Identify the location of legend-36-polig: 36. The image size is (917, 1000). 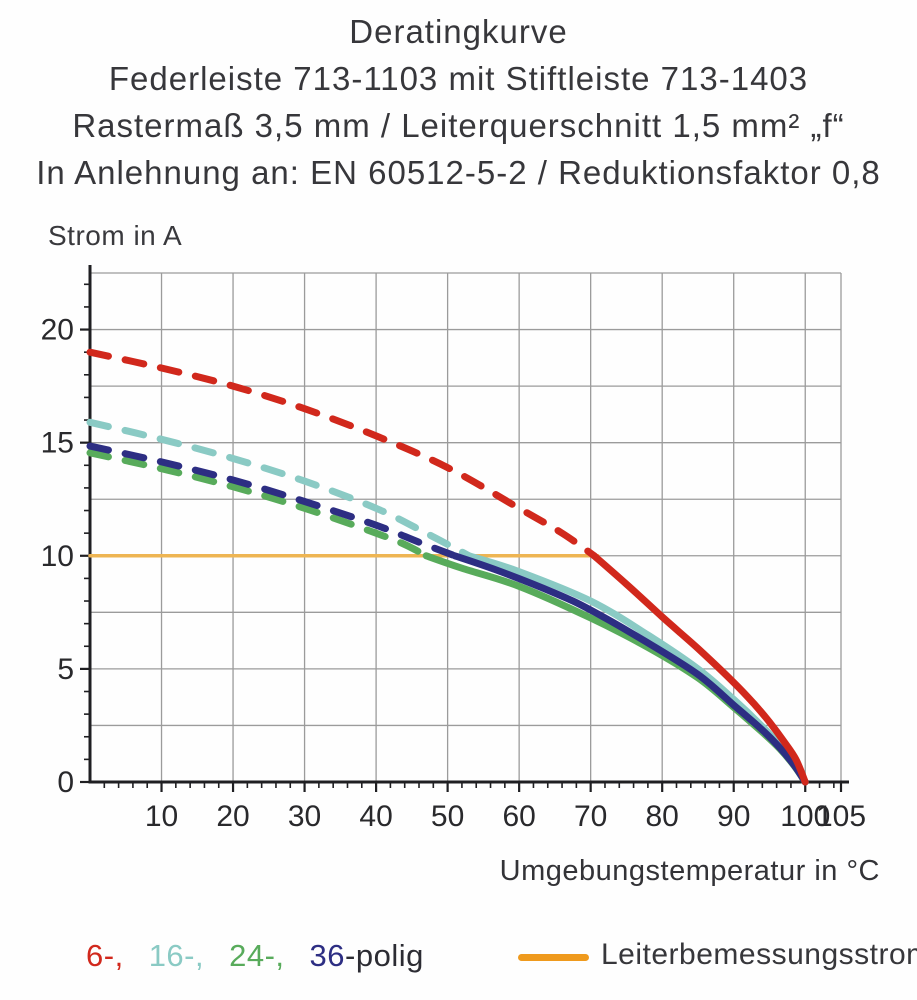
(327, 955).